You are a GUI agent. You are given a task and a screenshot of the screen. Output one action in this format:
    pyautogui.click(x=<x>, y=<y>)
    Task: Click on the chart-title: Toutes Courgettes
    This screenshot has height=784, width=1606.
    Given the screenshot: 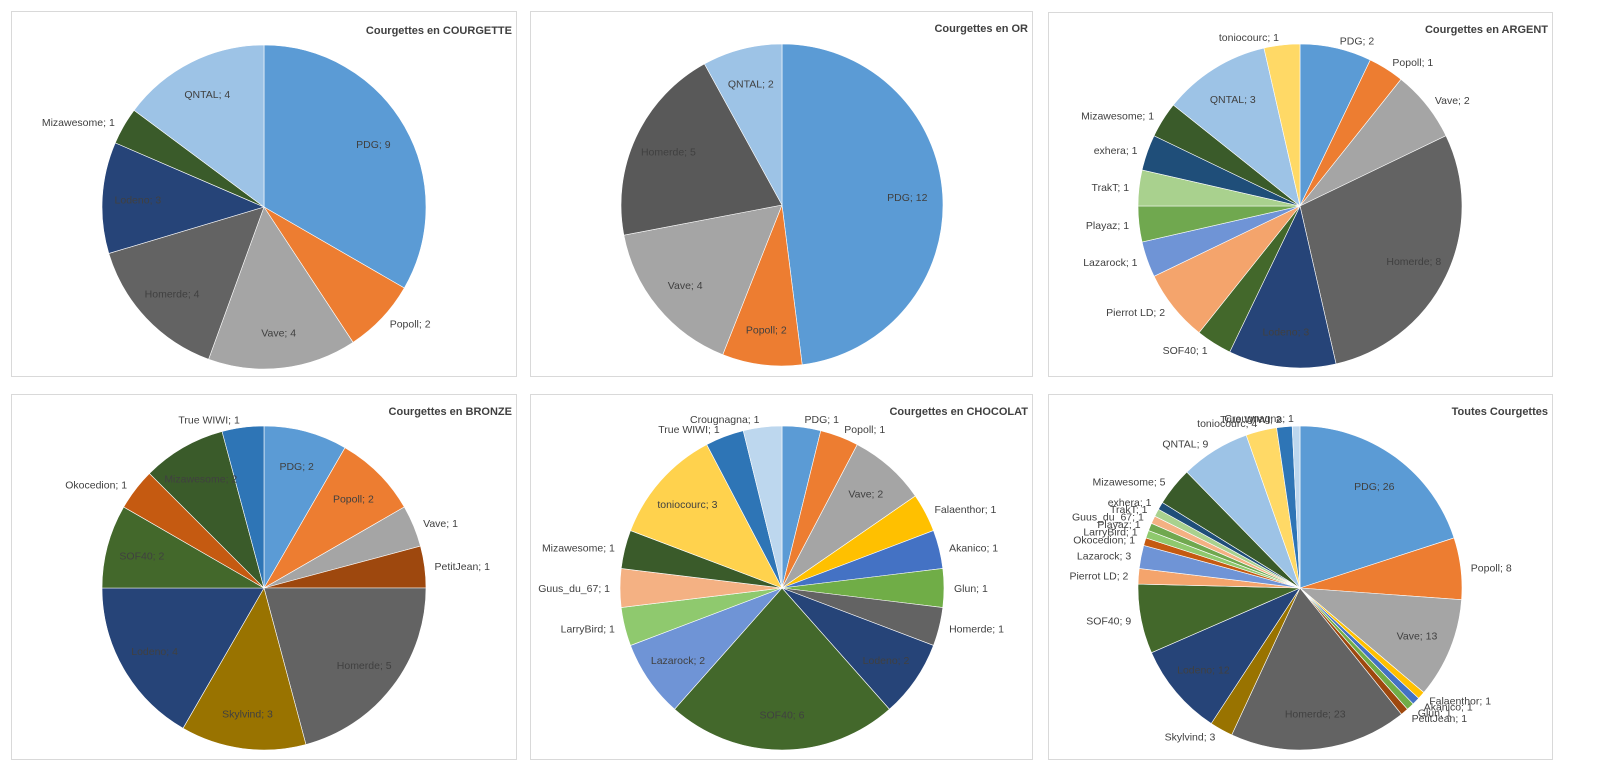 What is the action you would take?
    pyautogui.click(x=1499, y=412)
    